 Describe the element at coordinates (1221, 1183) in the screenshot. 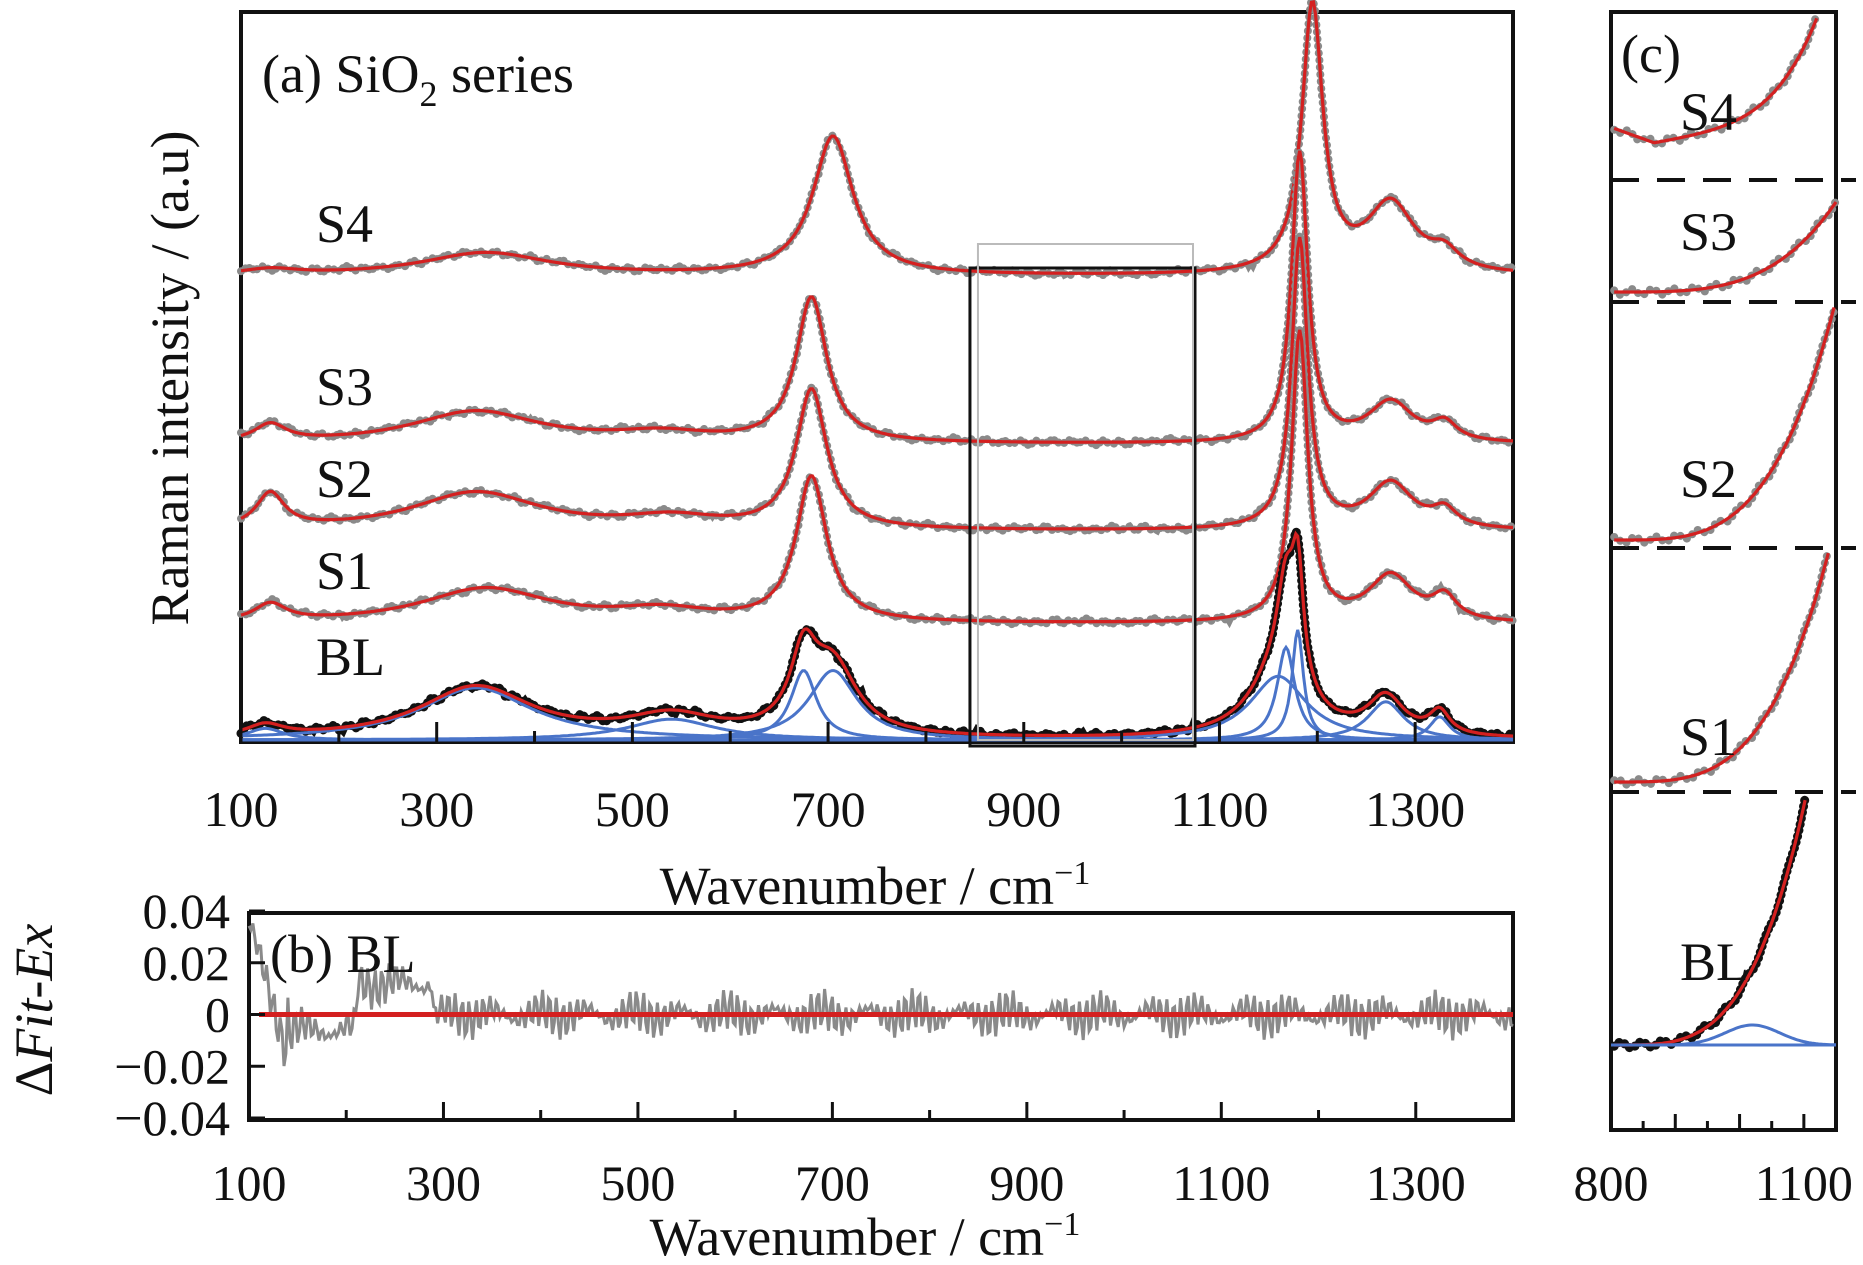

I see `panel-b-x-tick-label: 1100` at that location.